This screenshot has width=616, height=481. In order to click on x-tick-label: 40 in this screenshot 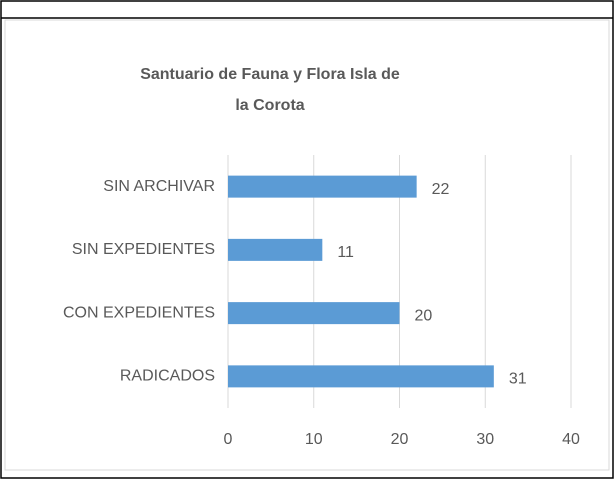, I will do `click(571, 439)`.